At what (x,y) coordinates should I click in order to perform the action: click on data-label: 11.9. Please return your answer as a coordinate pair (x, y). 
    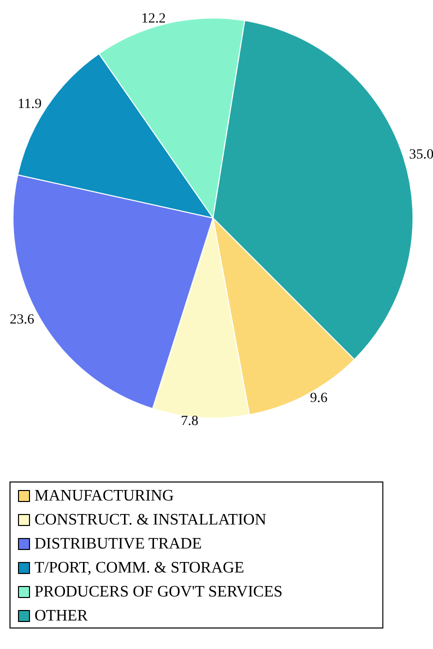
    Looking at the image, I should click on (30, 104).